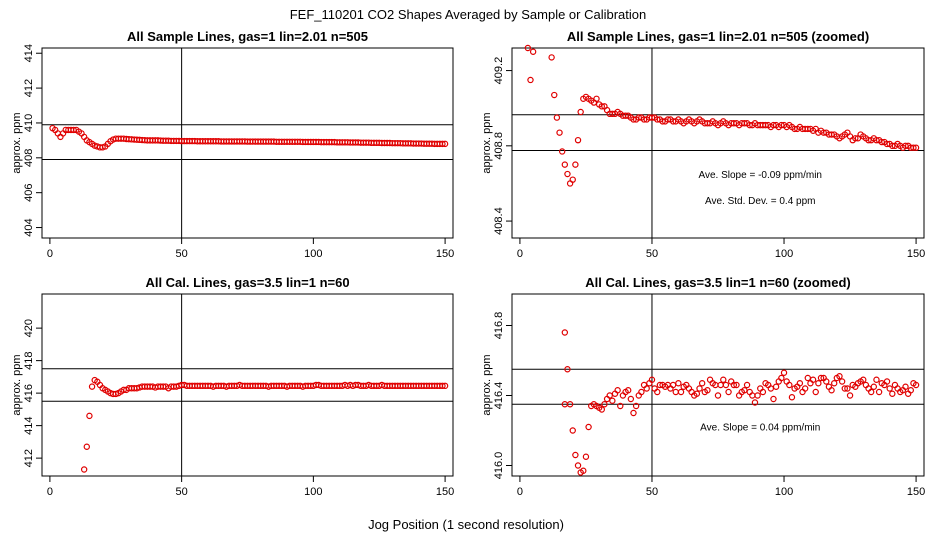  What do you see at coordinates (29, 227) in the screenshot?
I see `y-tick-label: 404` at bounding box center [29, 227].